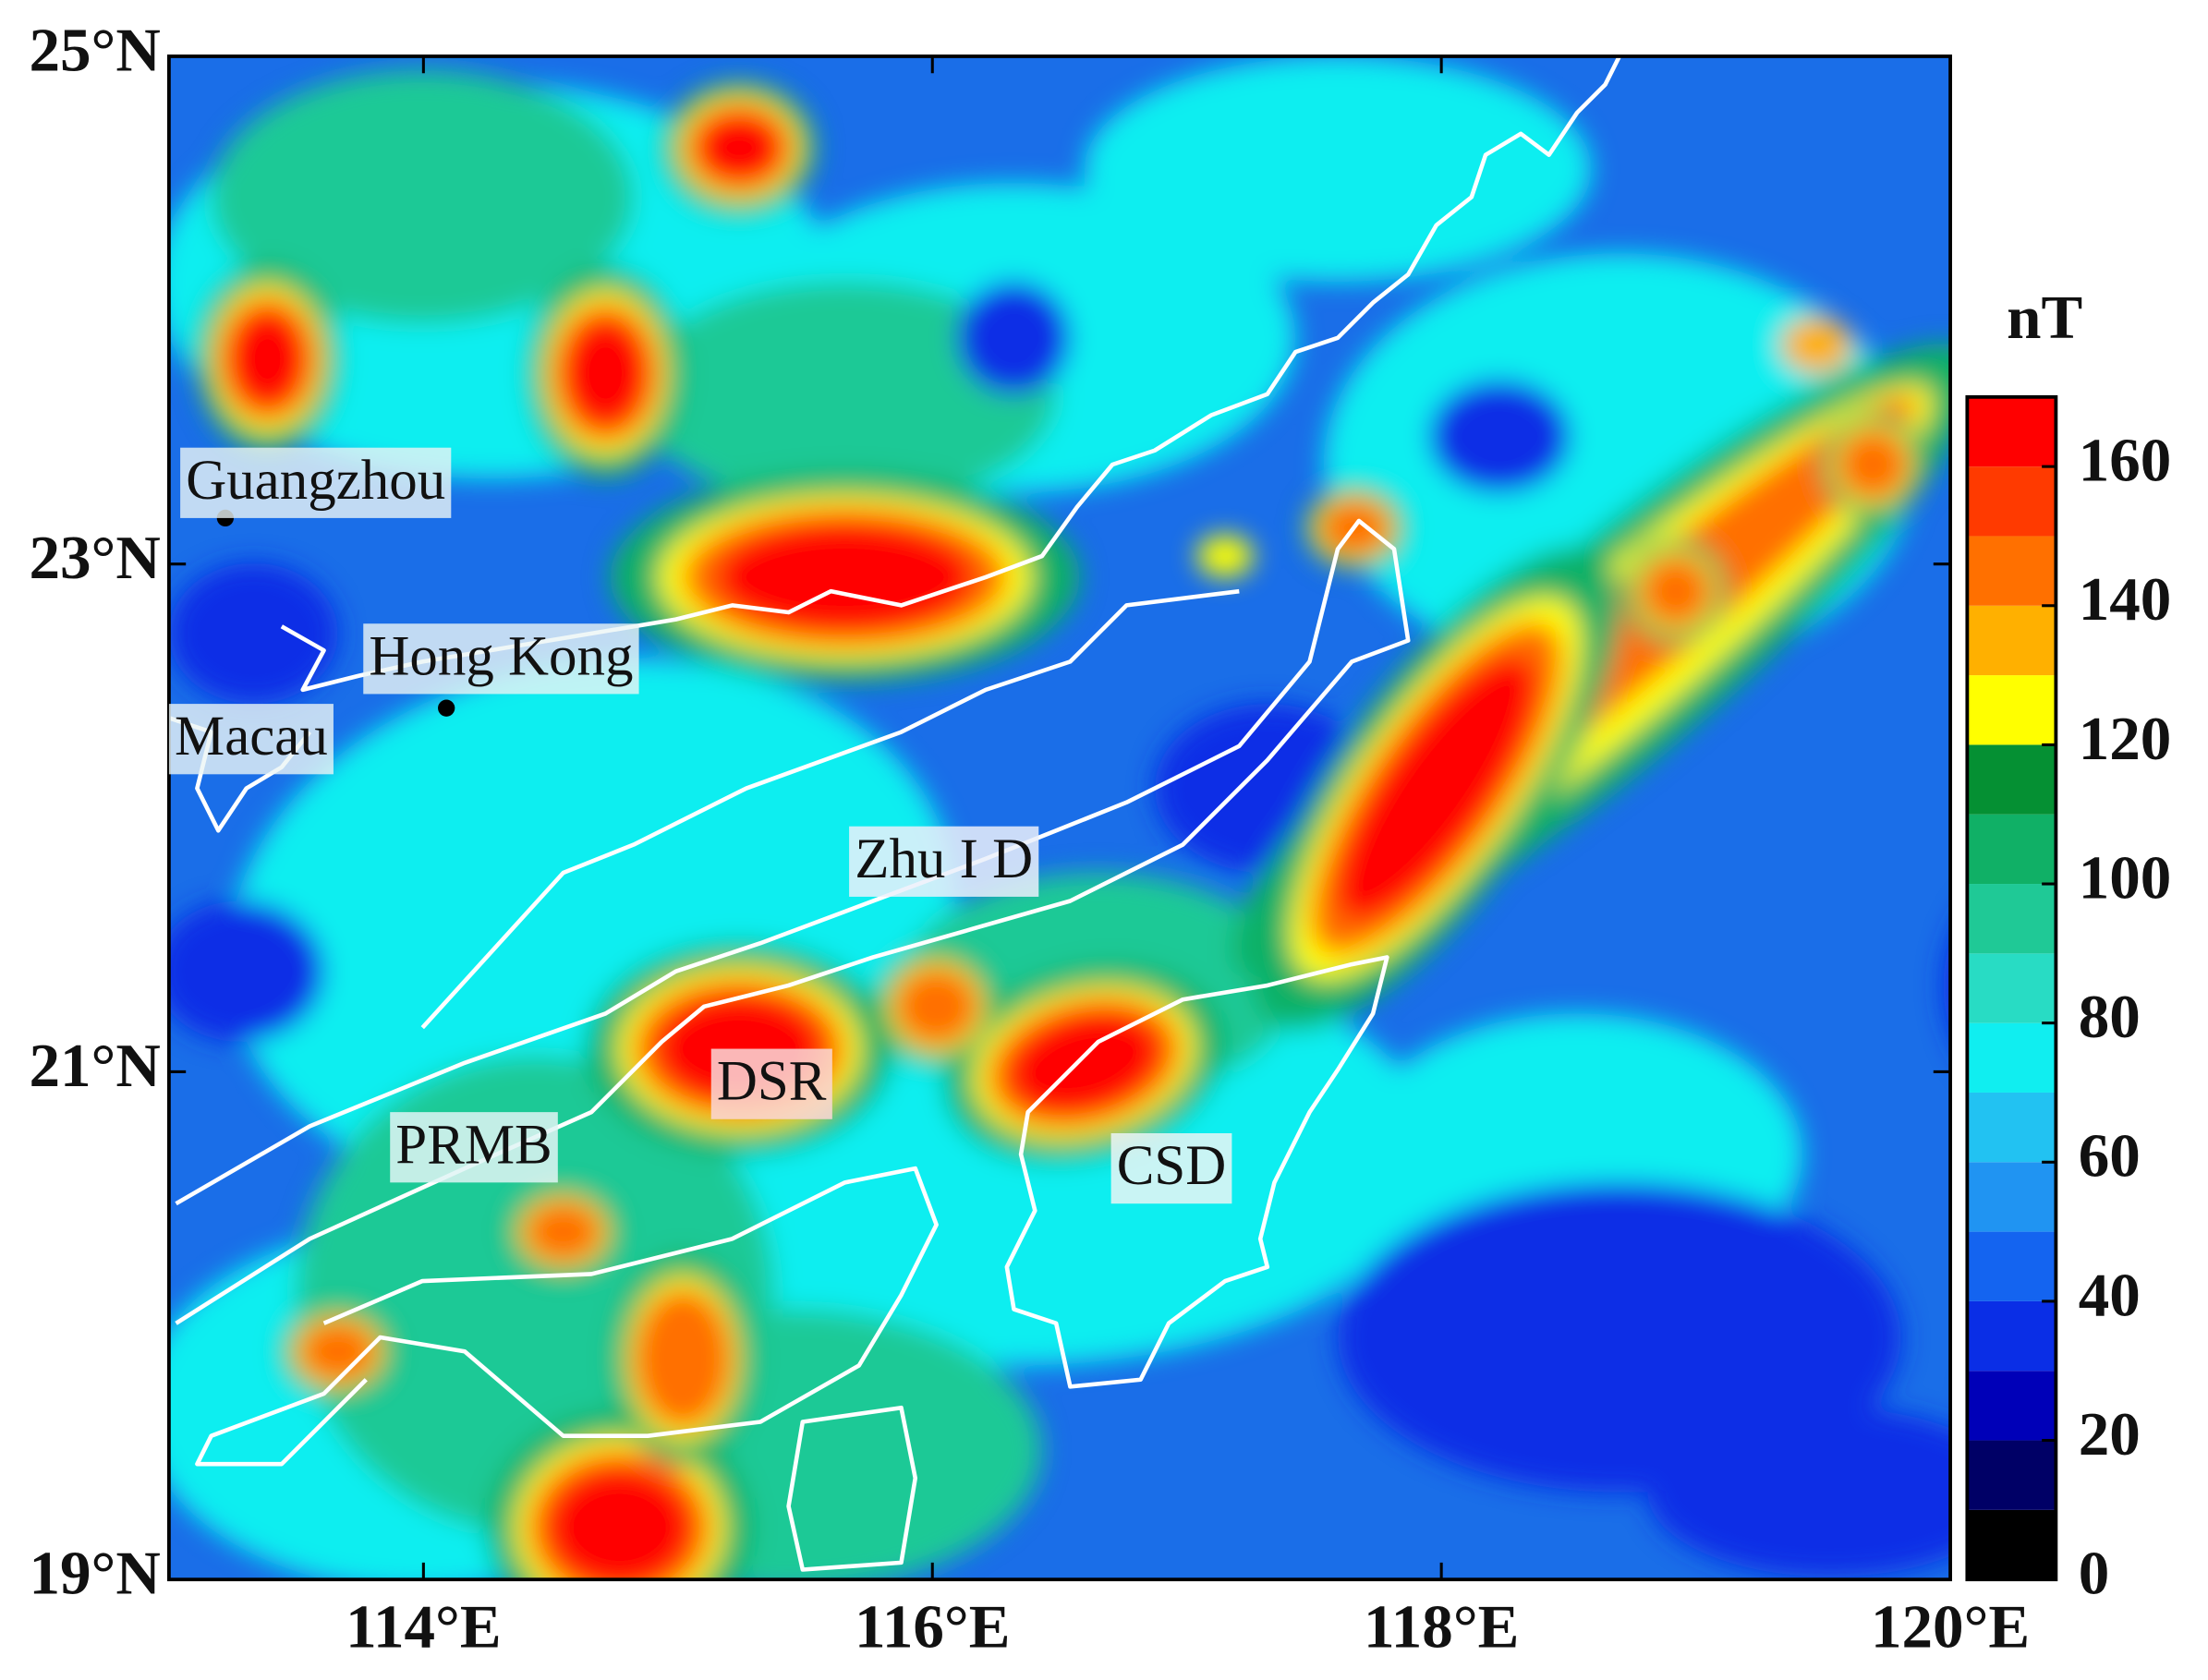 The width and height of the screenshot is (2208, 1680). What do you see at coordinates (473, 1145) in the screenshot?
I see `region-label: PRMB` at bounding box center [473, 1145].